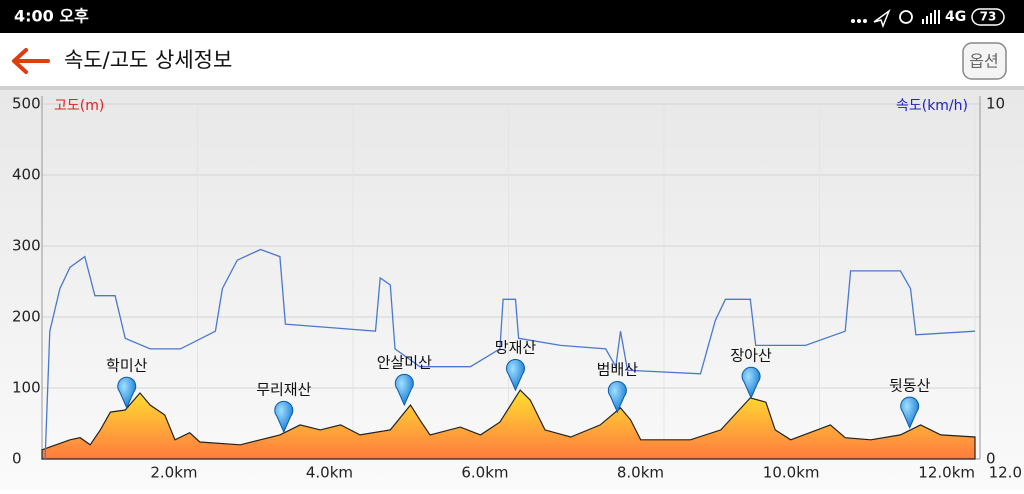  Describe the element at coordinates (512, 59) in the screenshot. I see `header` at that location.